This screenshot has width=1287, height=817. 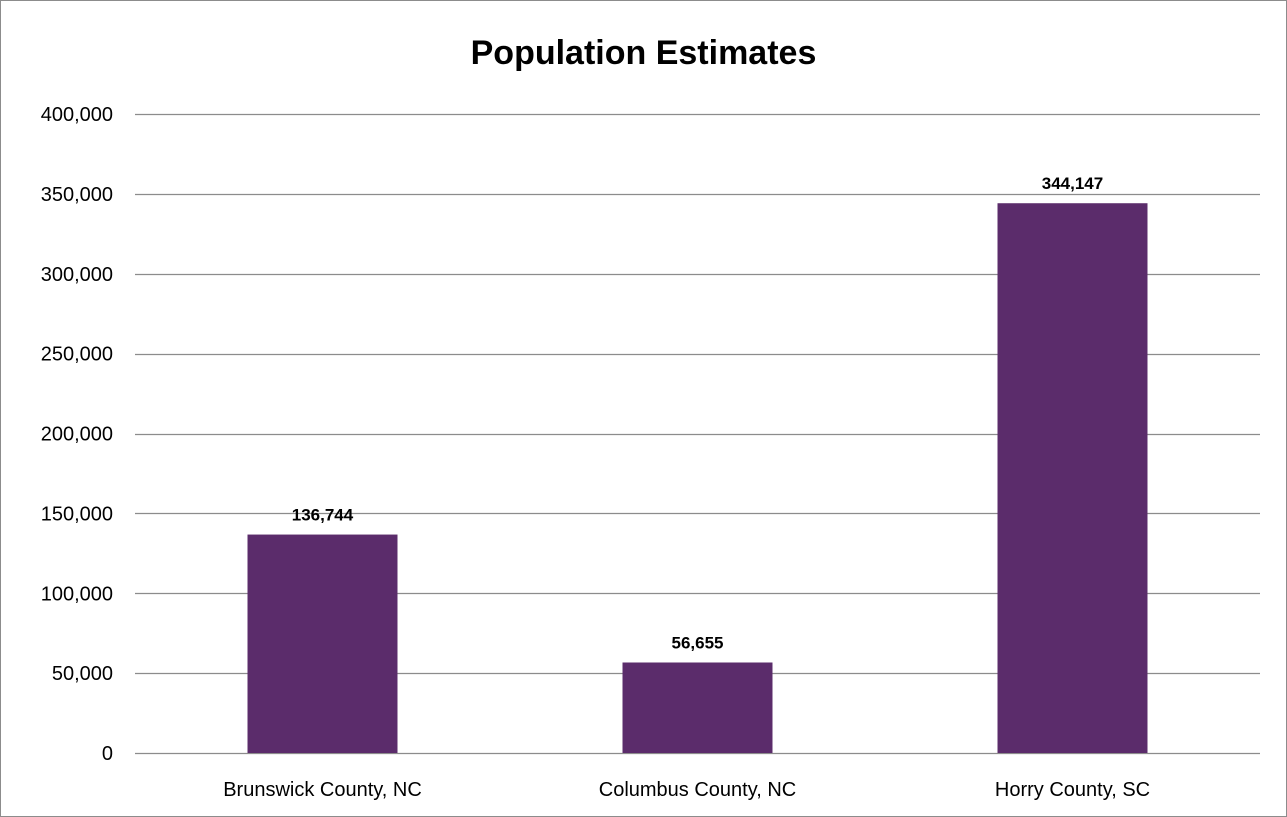 I want to click on y-tick-label: 250,000, so click(x=77, y=355).